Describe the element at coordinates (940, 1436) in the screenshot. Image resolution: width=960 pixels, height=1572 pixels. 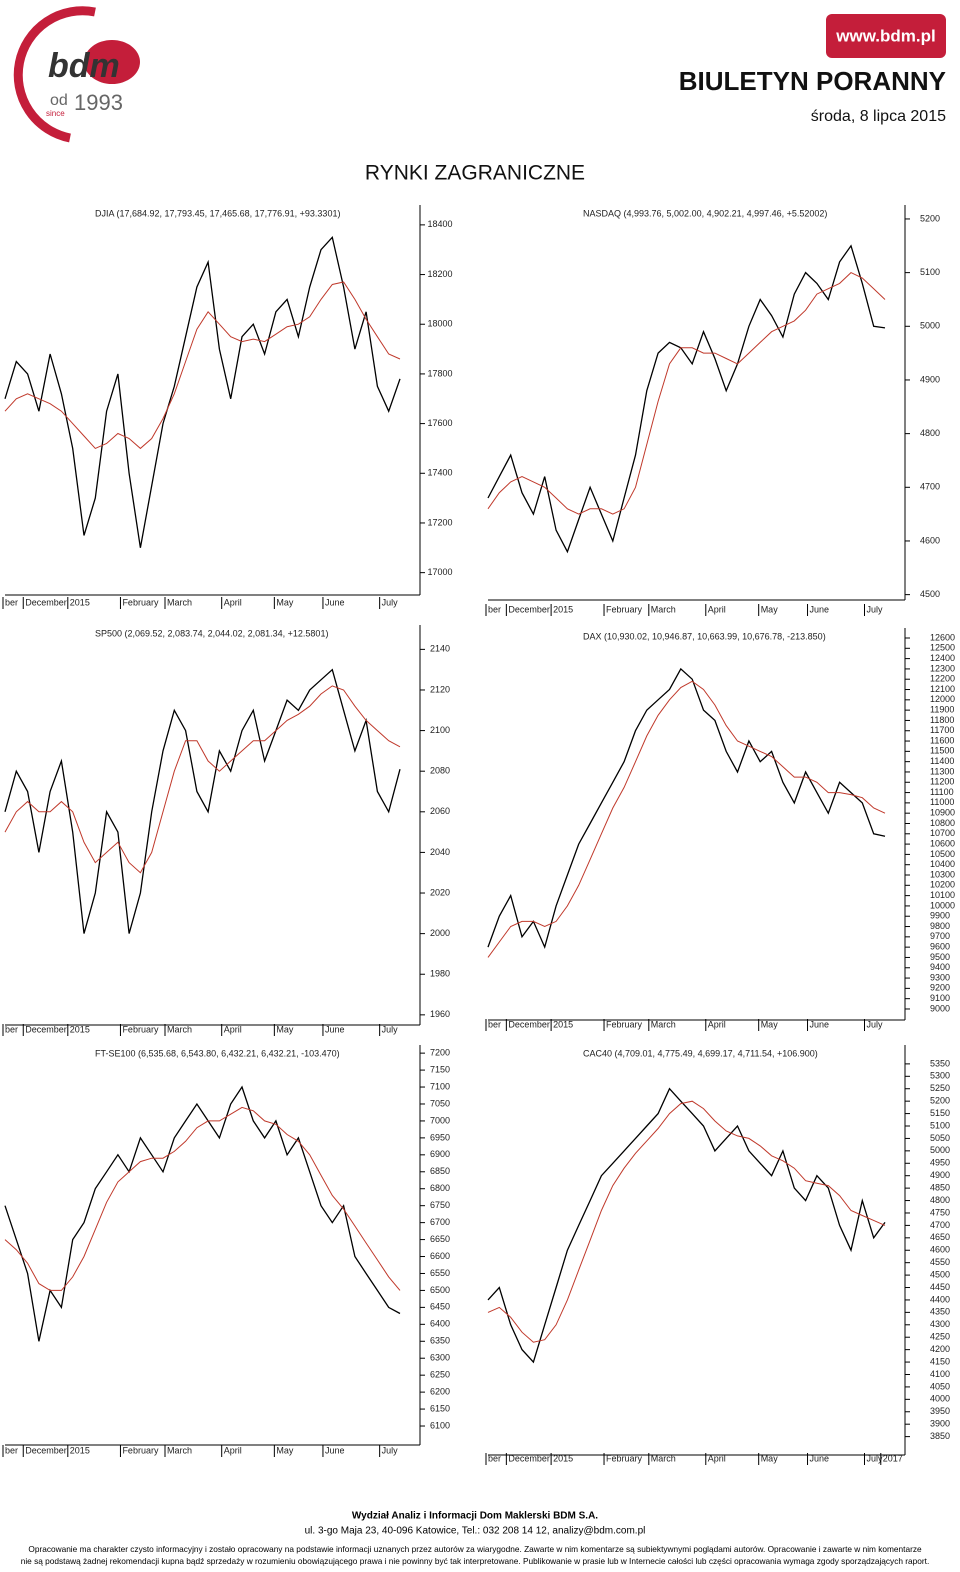
I see `y-tick-label: 3850` at that location.